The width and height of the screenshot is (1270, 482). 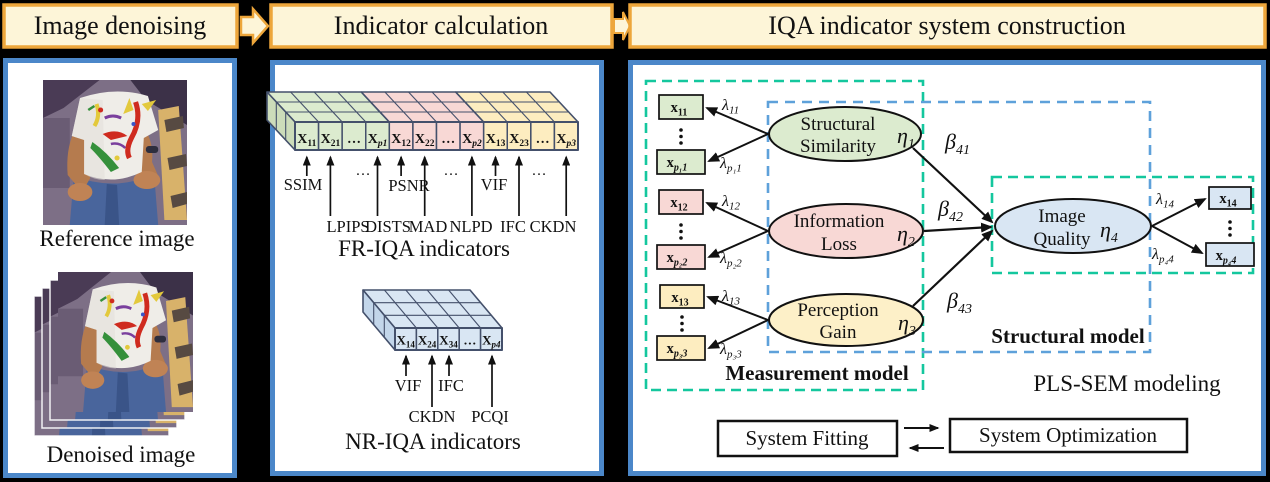 I want to click on plssem-label: PLS-SEM modeling, so click(x=1127, y=383).